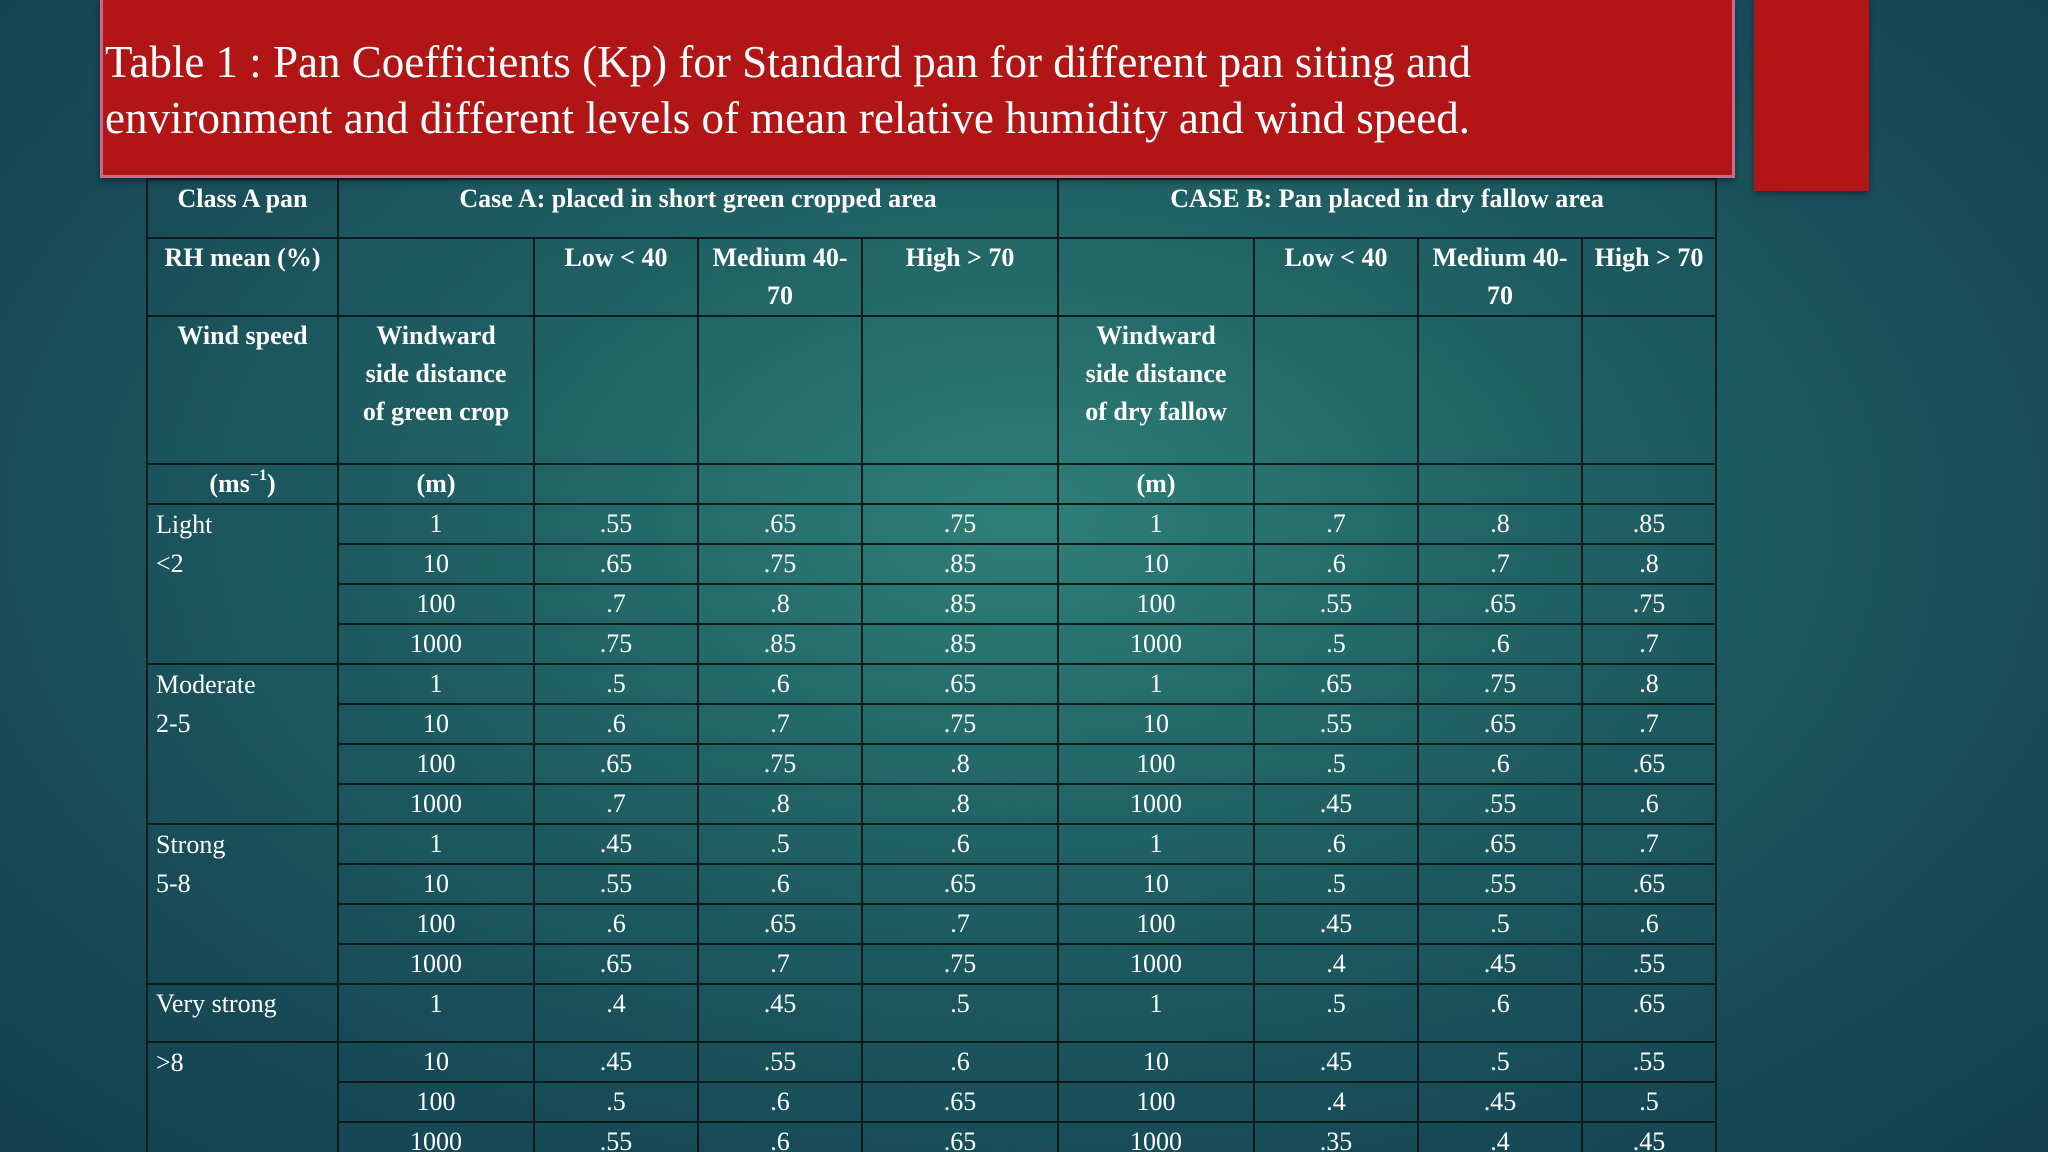  Describe the element at coordinates (1649, 524) in the screenshot. I see `cell-b-high: .85` at that location.